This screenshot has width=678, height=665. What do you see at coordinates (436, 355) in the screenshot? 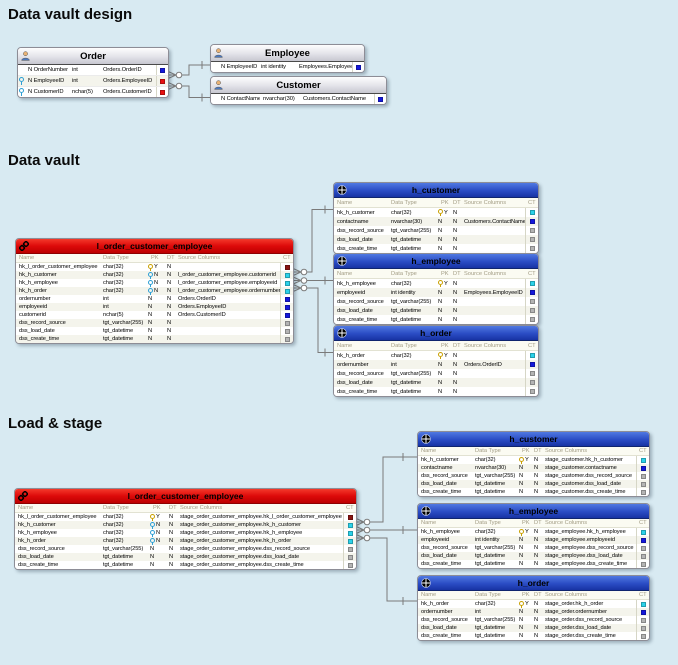
I see `table-row: hk_h_order char(32) Y N` at bounding box center [436, 355].